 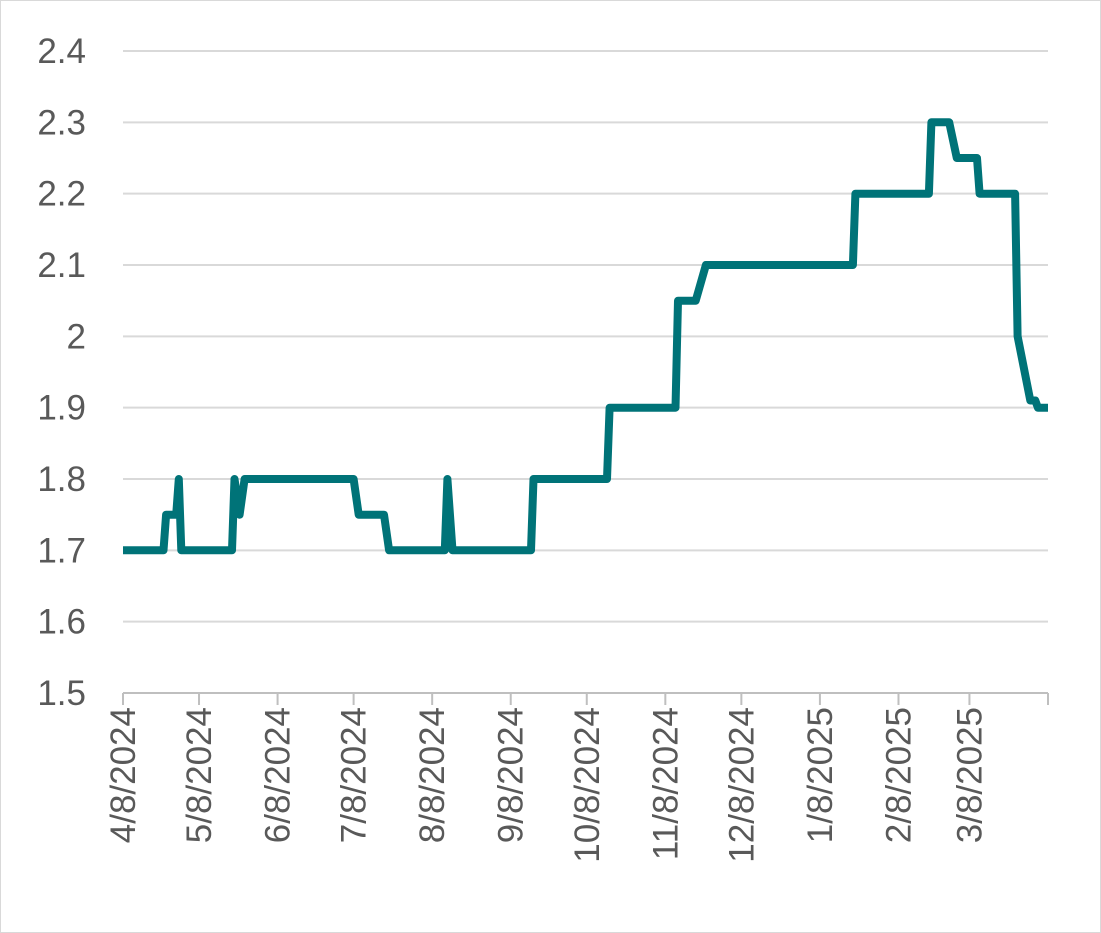 What do you see at coordinates (587, 785) in the screenshot?
I see `x-tick-label: 10/8/2024` at bounding box center [587, 785].